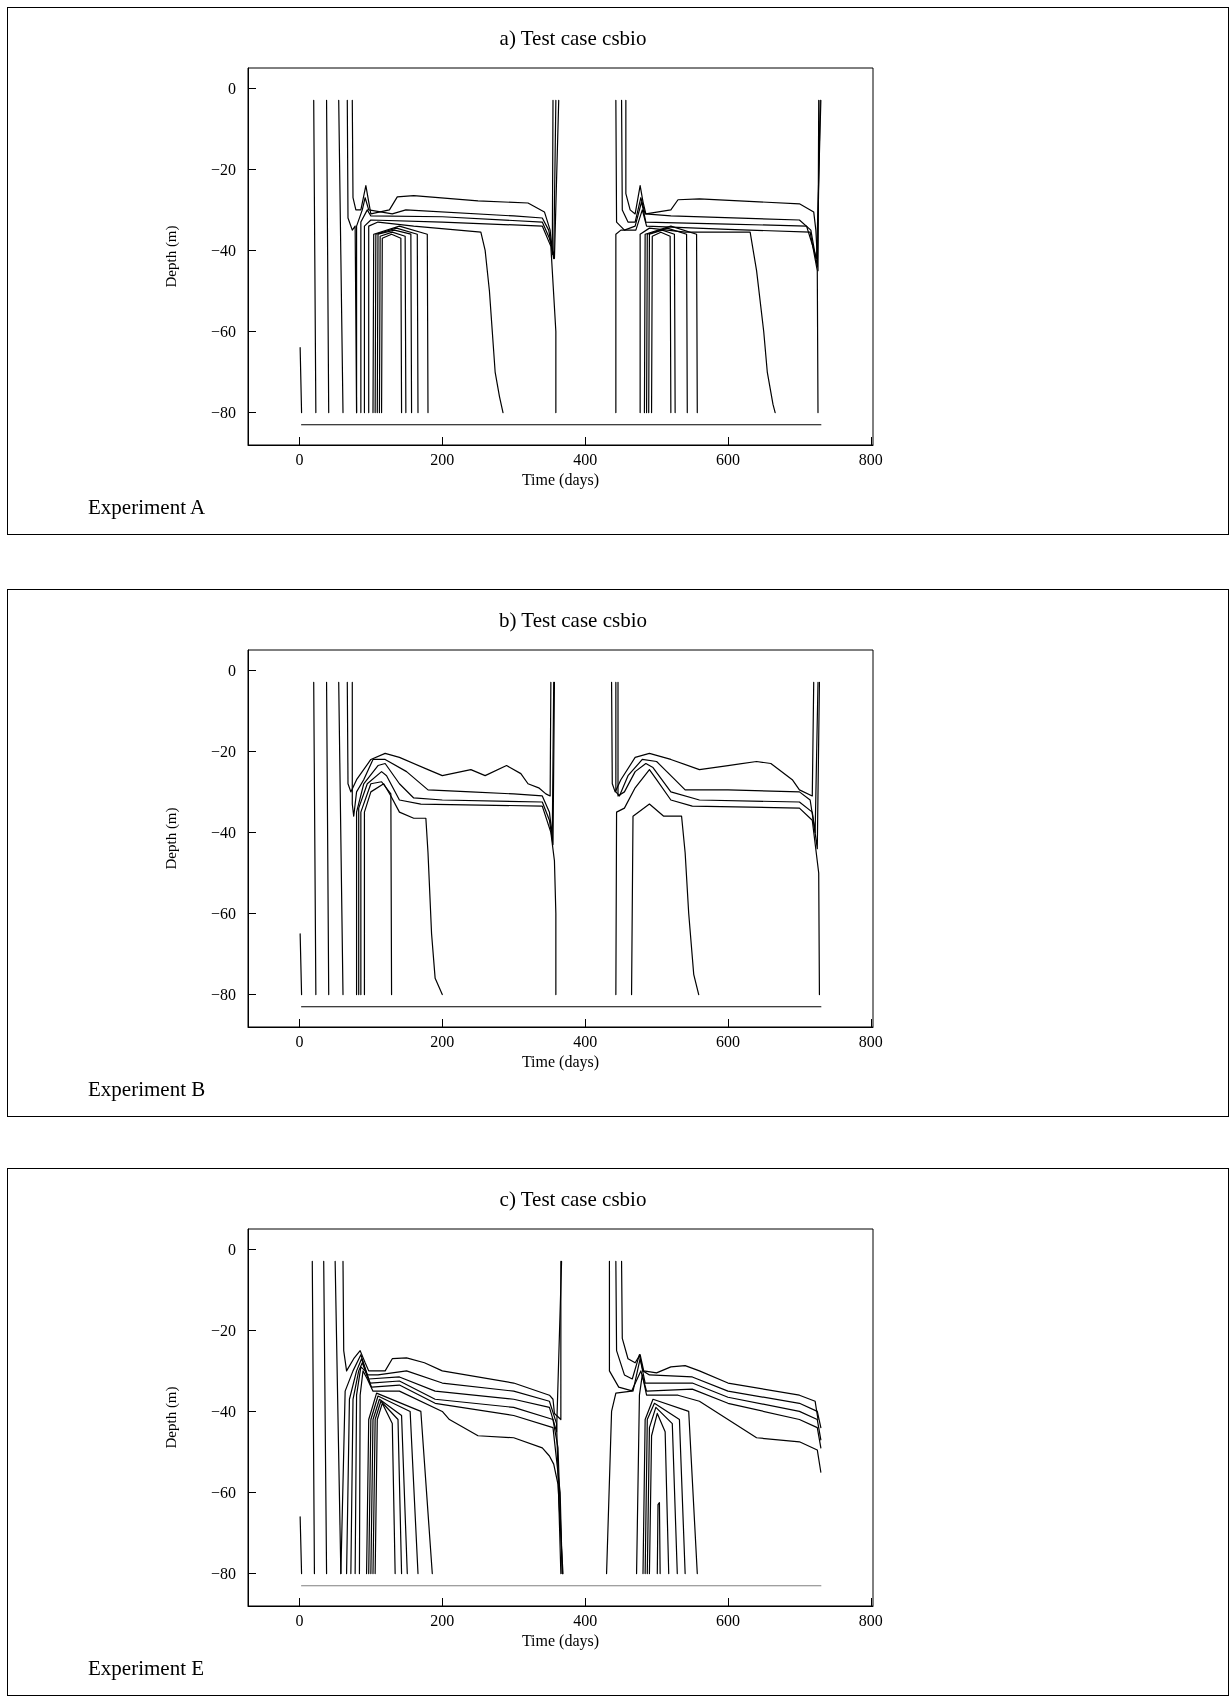  I want to click on text: Experiment E, so click(146, 1667).